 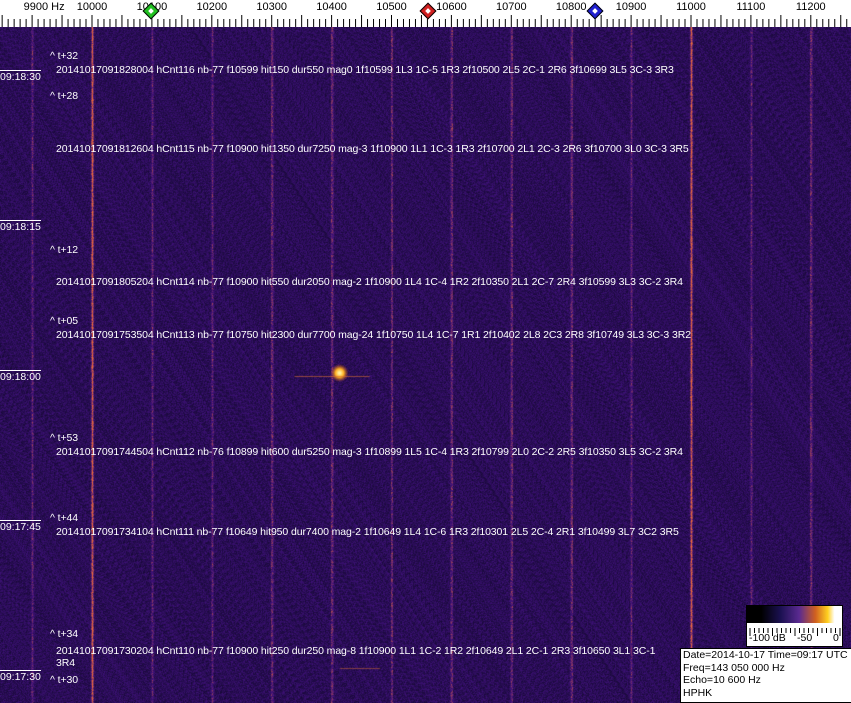 What do you see at coordinates (64, 321) in the screenshot?
I see `offset-label: ^ t+05` at bounding box center [64, 321].